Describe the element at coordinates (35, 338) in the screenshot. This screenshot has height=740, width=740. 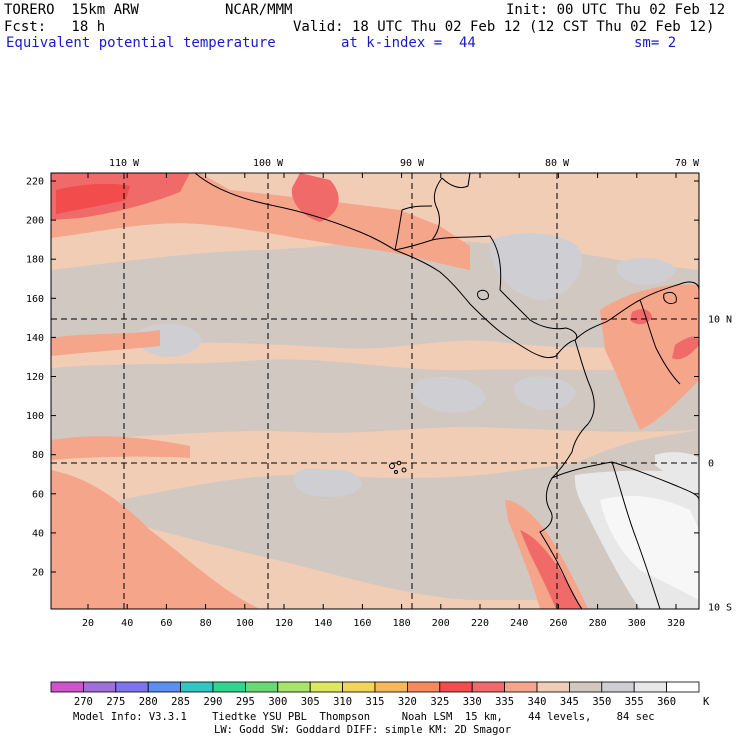
I see `y-grid-label: 140` at that location.